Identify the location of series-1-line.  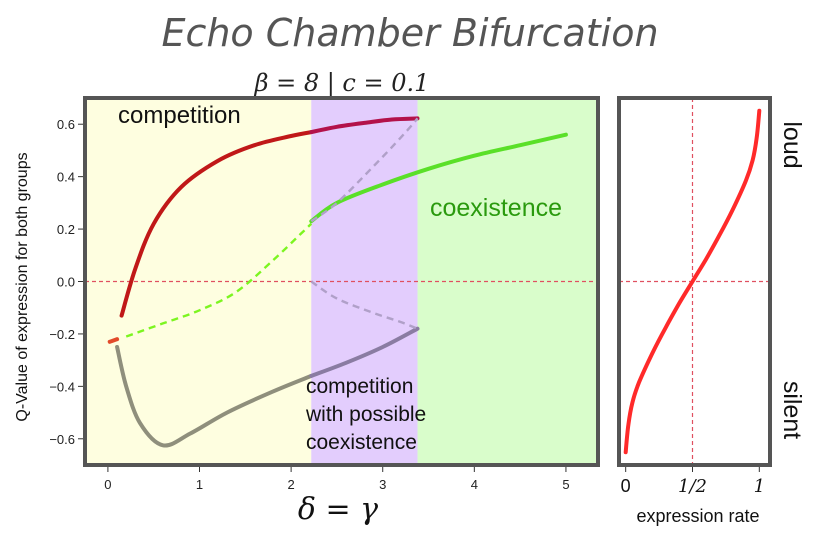
(364, 125).